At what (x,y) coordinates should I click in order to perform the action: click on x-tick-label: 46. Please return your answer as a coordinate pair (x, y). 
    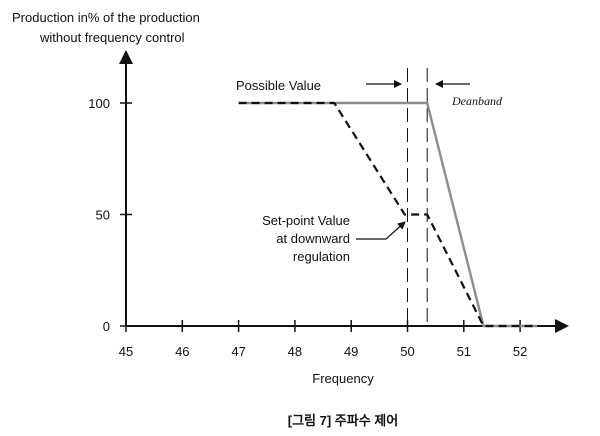
    Looking at the image, I should click on (182, 351).